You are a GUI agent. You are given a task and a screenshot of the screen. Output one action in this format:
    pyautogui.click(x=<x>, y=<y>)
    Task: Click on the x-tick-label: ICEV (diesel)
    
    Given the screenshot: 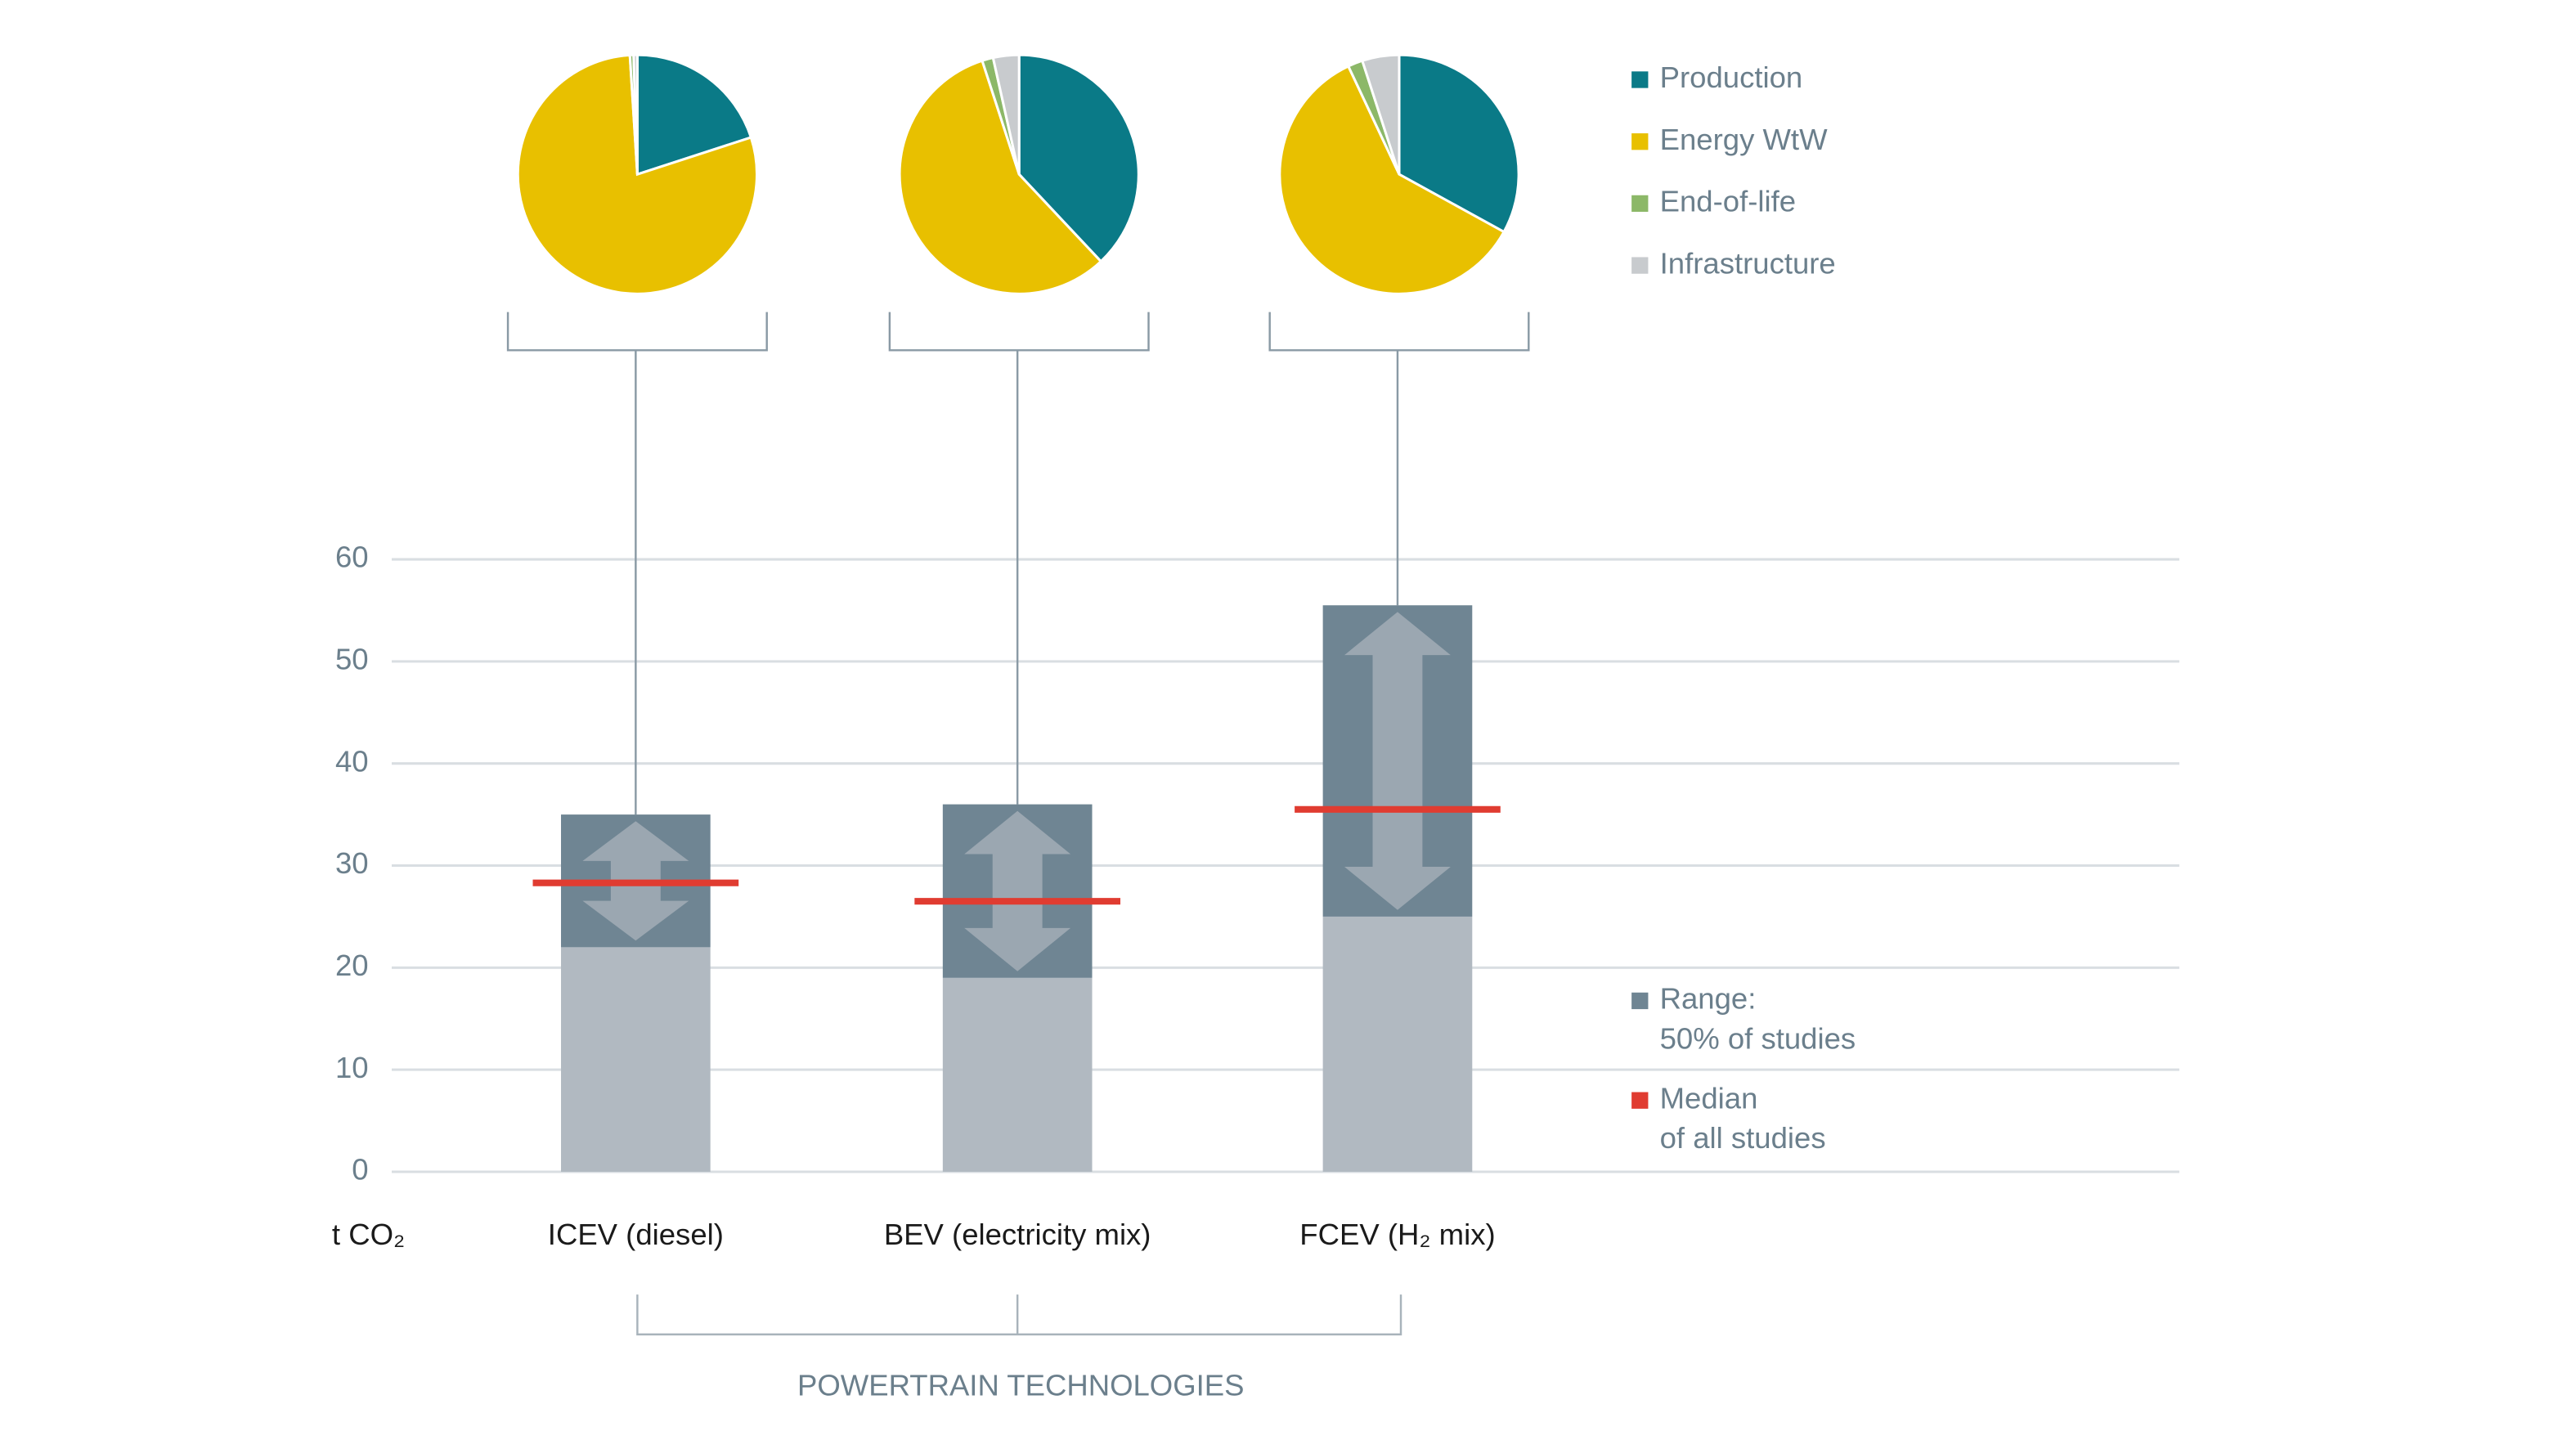 What is the action you would take?
    pyautogui.click(x=636, y=1234)
    